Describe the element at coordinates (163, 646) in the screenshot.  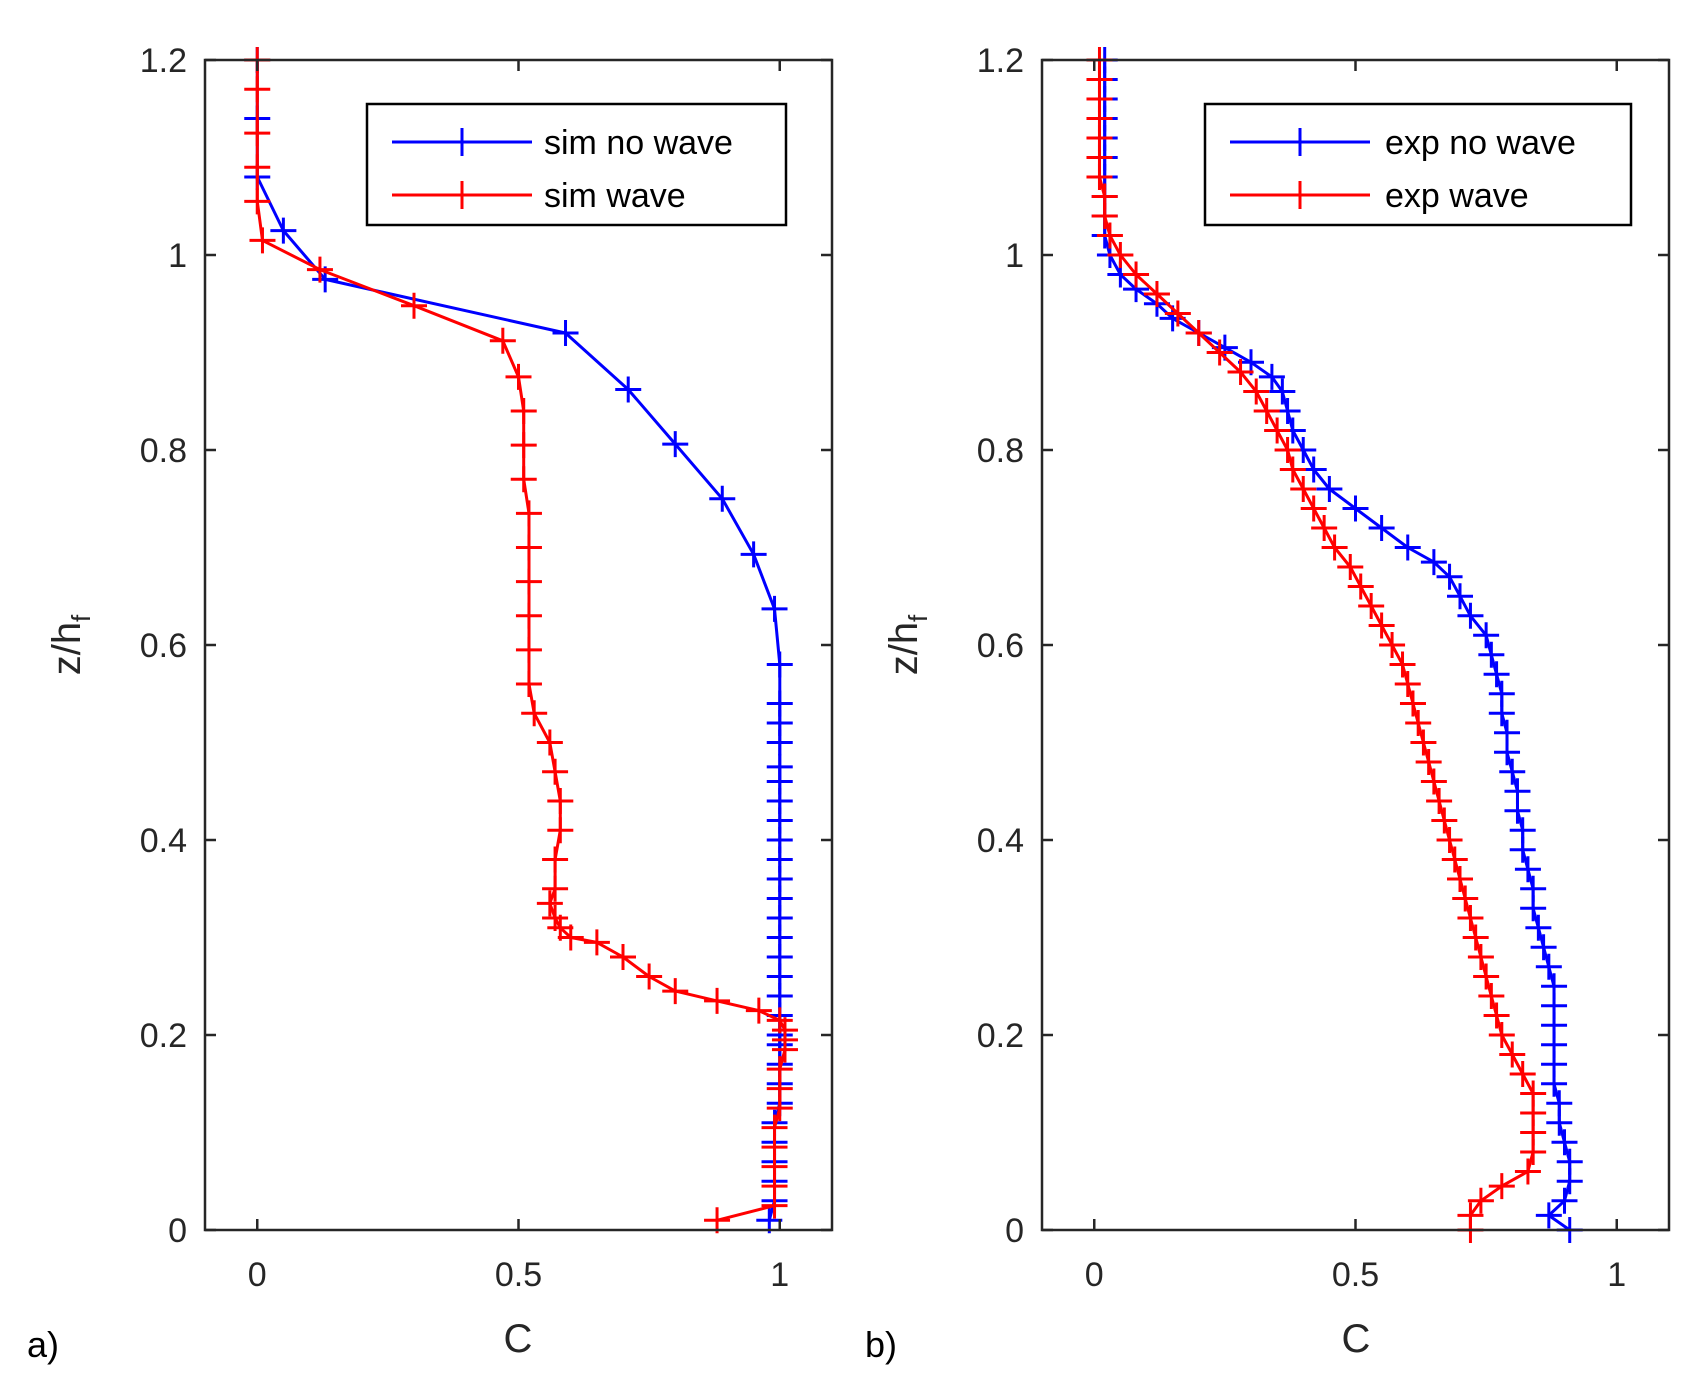
I see `y-tick-label: 0.6` at that location.